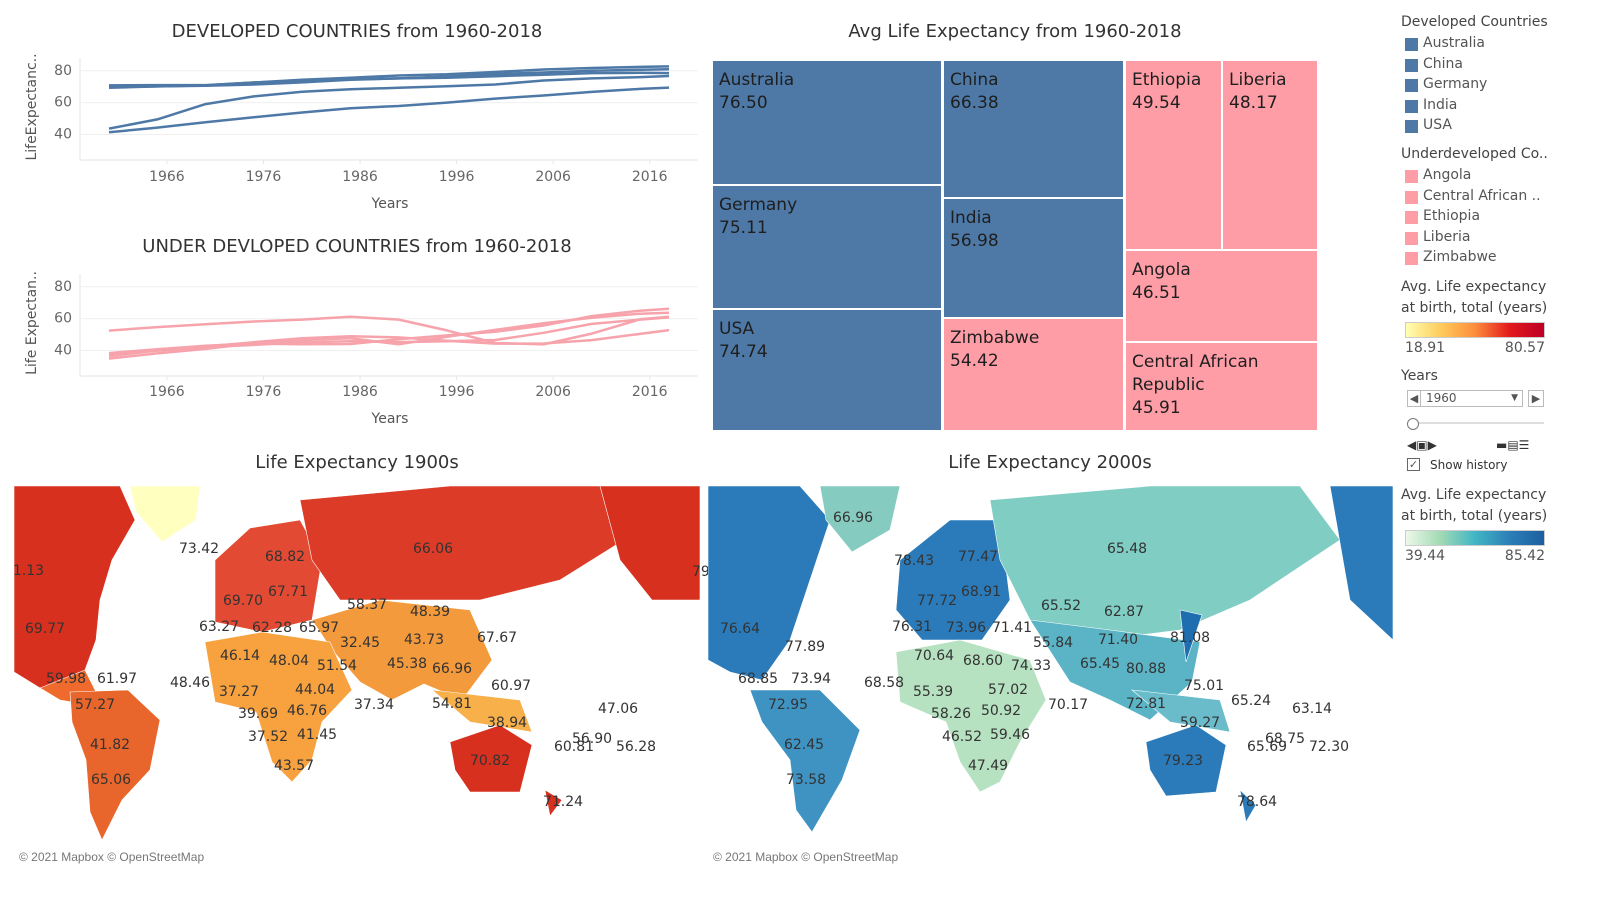 Image resolution: width=1609 pixels, height=910 pixels. What do you see at coordinates (1414, 398) in the screenshot?
I see `prev-button: ◀` at bounding box center [1414, 398].